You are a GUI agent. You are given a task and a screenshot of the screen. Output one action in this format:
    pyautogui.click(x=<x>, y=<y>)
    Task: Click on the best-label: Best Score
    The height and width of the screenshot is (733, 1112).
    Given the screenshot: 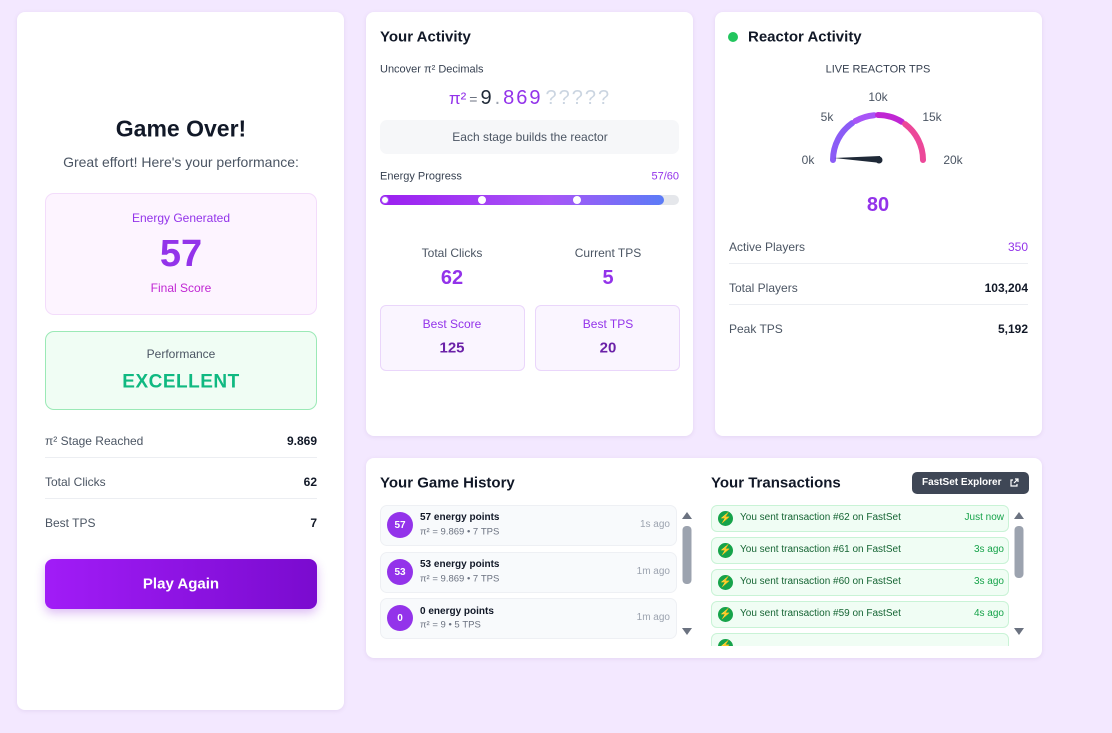 What is the action you would take?
    pyautogui.click(x=452, y=324)
    